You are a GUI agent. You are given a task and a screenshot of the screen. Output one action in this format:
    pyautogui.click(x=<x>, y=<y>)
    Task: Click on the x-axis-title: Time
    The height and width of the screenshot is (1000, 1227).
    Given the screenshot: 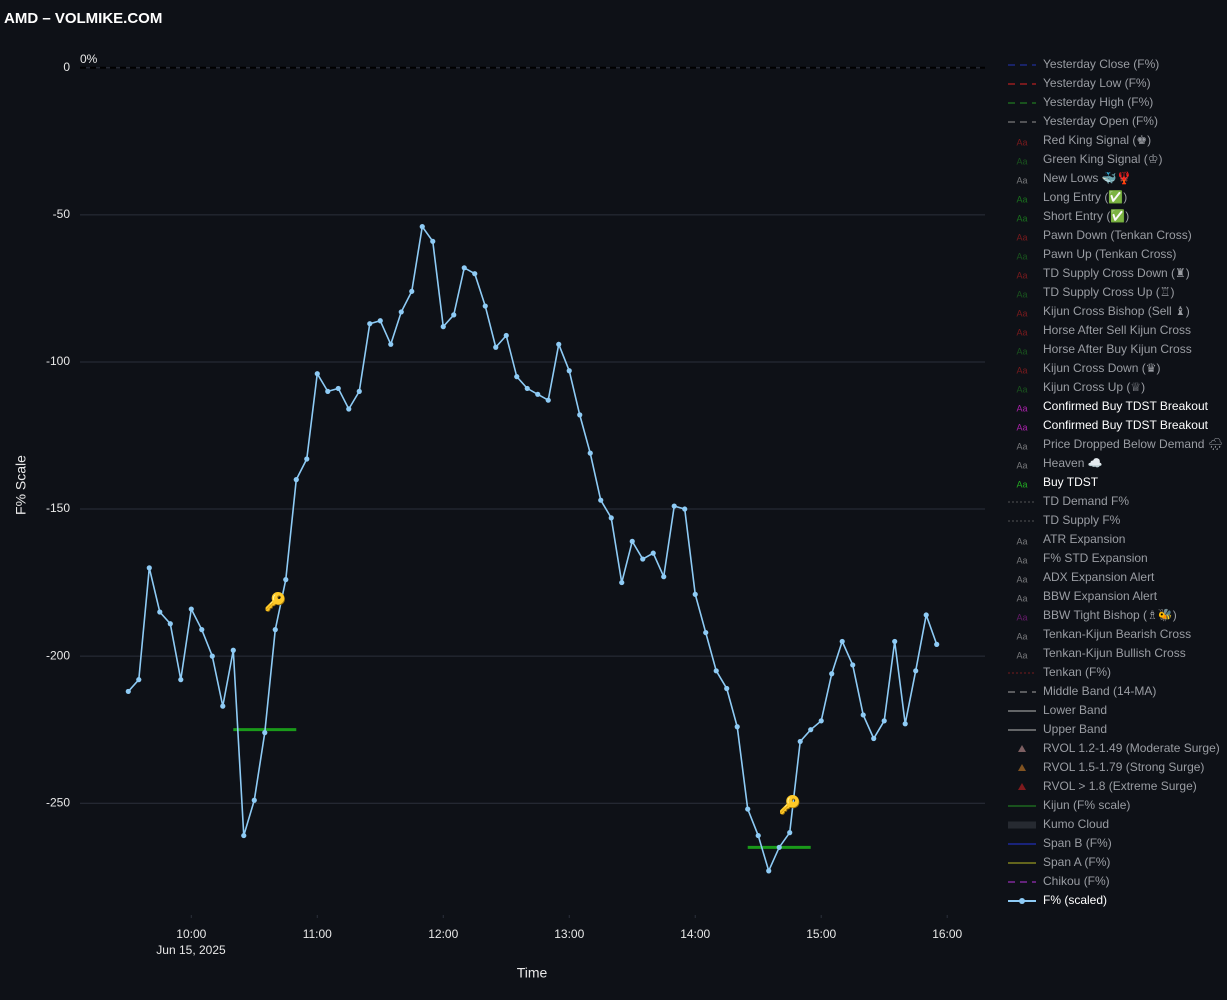 What is the action you would take?
    pyautogui.click(x=532, y=973)
    